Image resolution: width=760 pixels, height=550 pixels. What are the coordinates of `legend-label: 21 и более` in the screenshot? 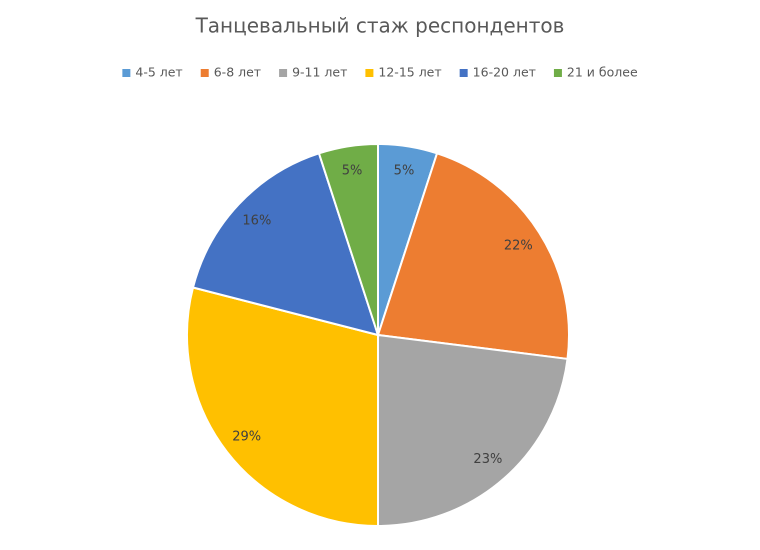 It's located at (602, 72).